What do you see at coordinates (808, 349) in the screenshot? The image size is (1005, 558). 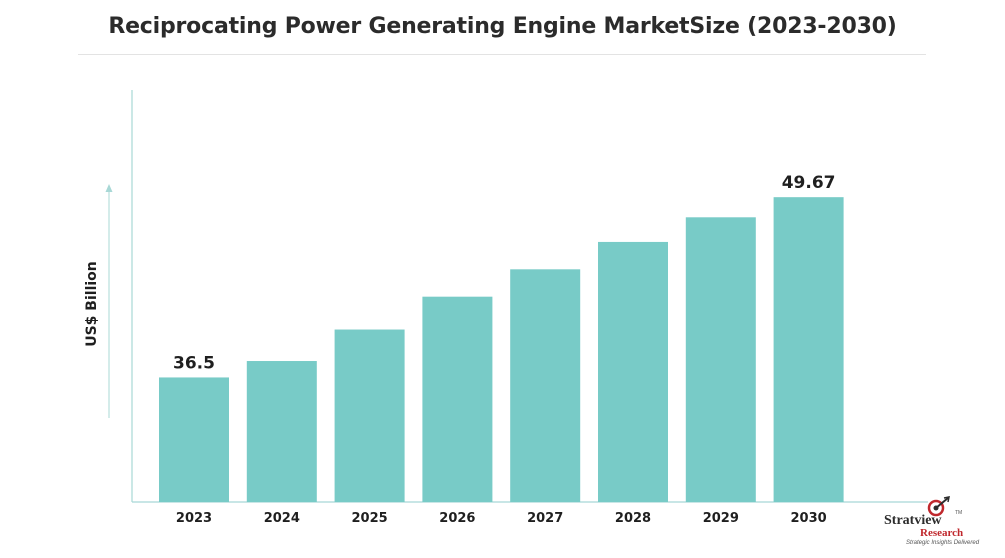 I see `bar-2030` at bounding box center [808, 349].